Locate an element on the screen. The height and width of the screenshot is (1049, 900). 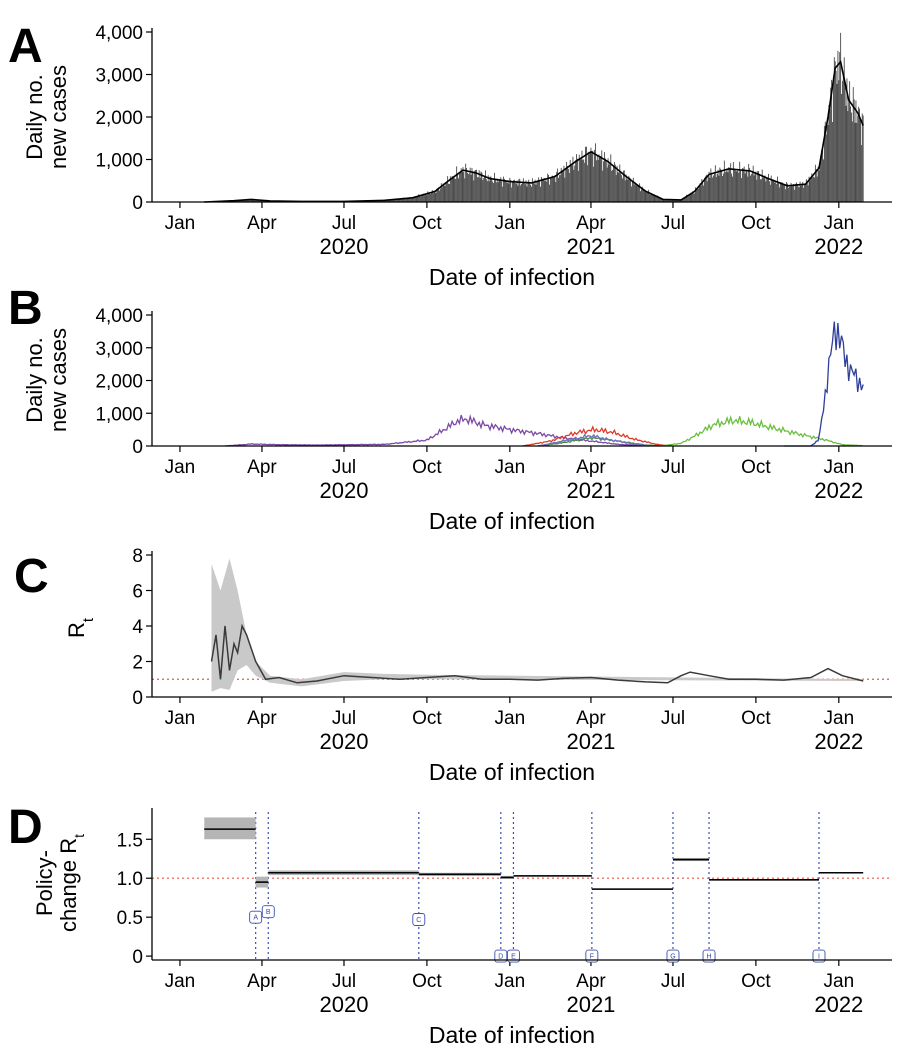
panel-letter-b: B is located at coordinates (25, 308).